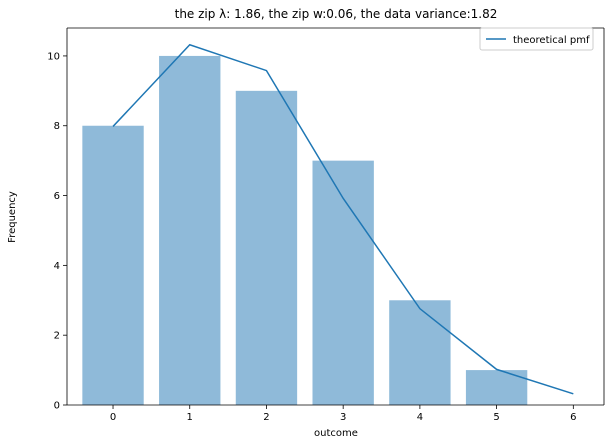 The image size is (606, 443). I want to click on legend: theoretical pmf, so click(536, 39).